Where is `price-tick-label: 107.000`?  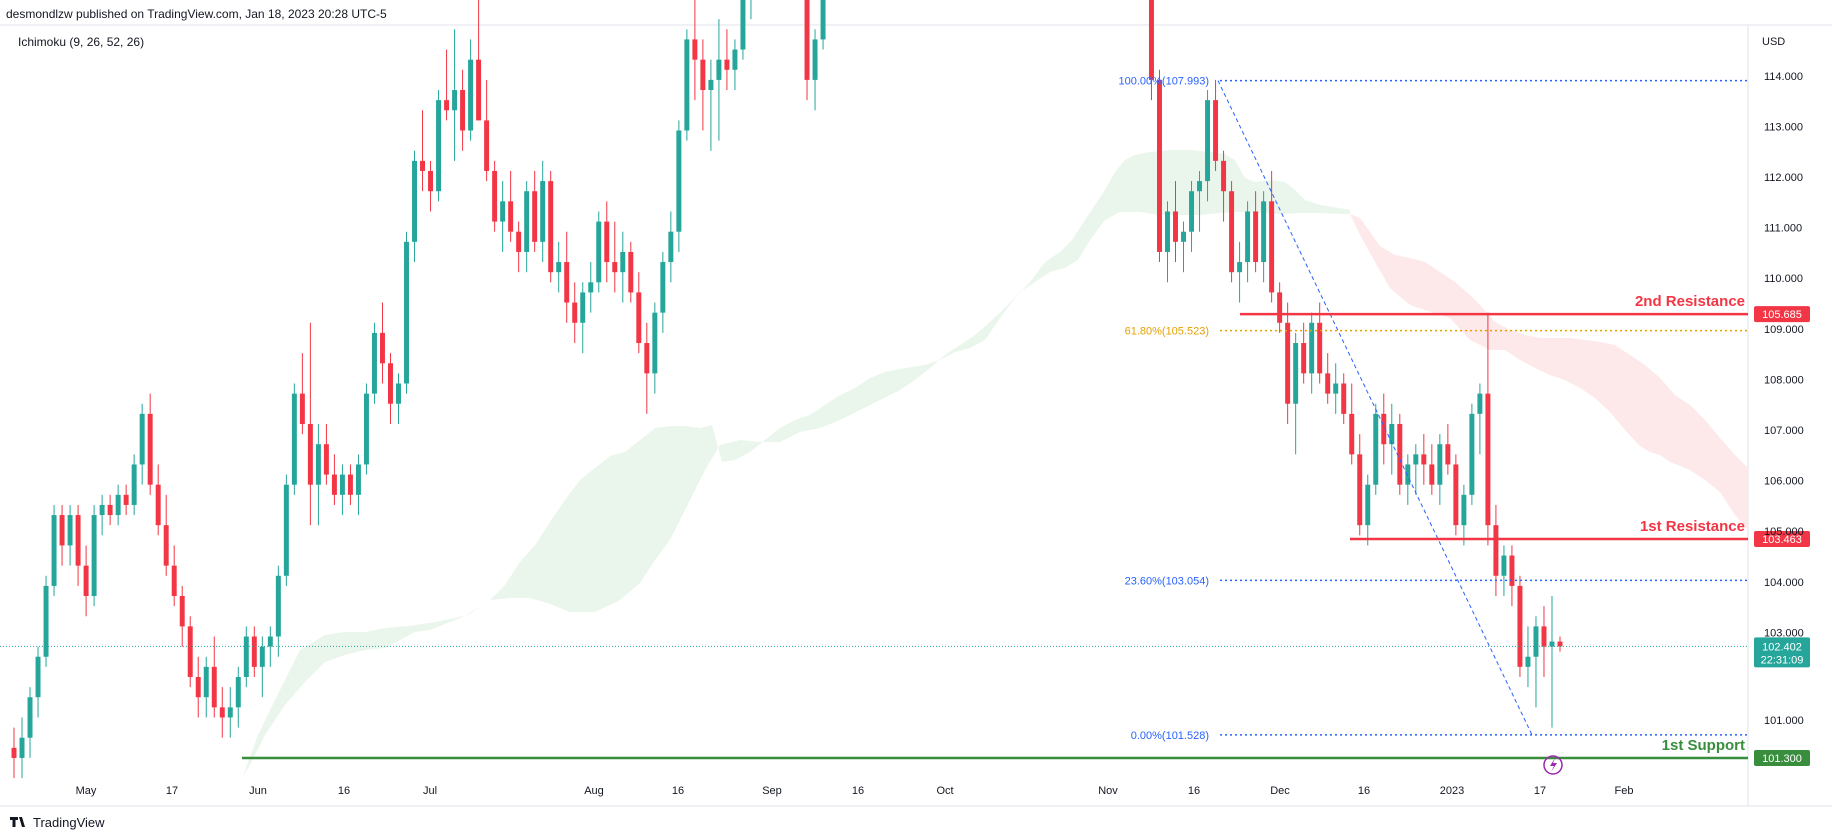 price-tick-label: 107.000 is located at coordinates (1784, 431).